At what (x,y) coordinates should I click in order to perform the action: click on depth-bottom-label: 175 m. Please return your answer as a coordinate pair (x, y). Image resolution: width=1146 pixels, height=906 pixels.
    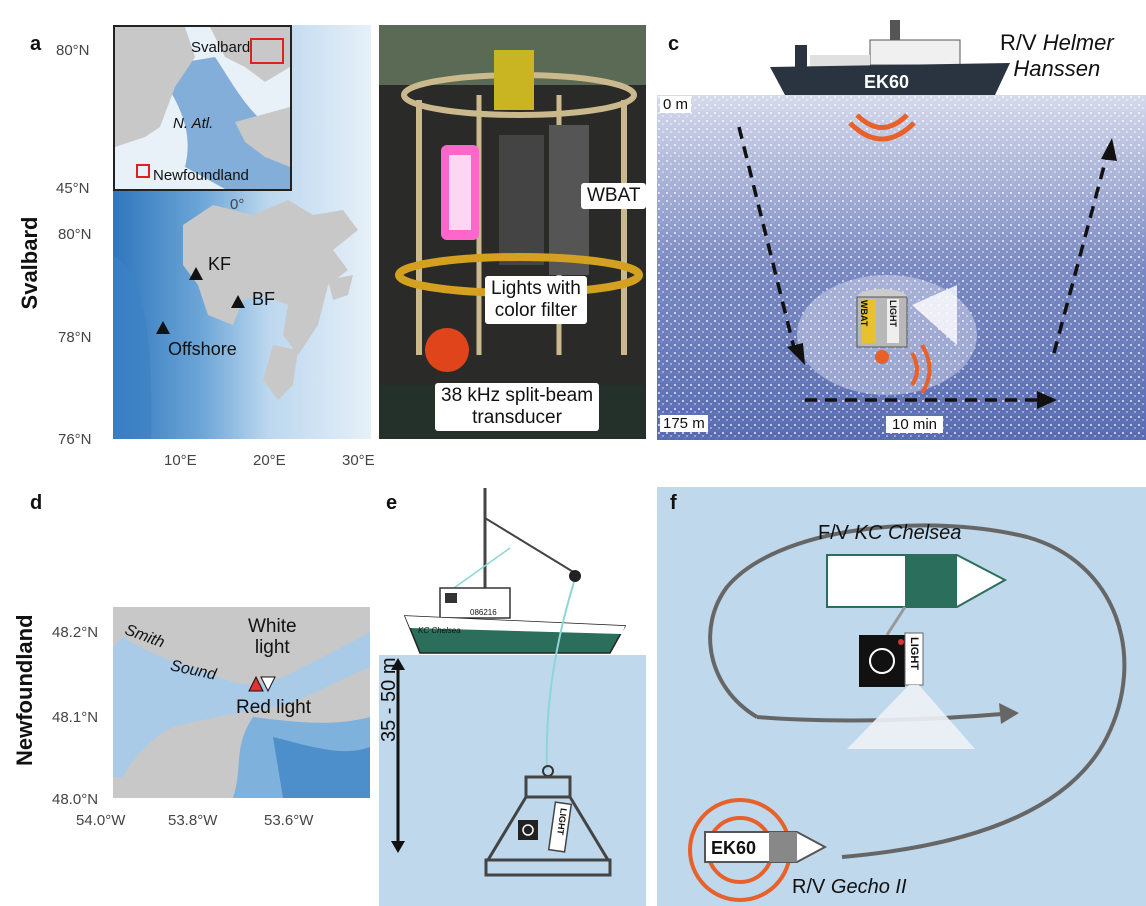
    Looking at the image, I should click on (684, 423).